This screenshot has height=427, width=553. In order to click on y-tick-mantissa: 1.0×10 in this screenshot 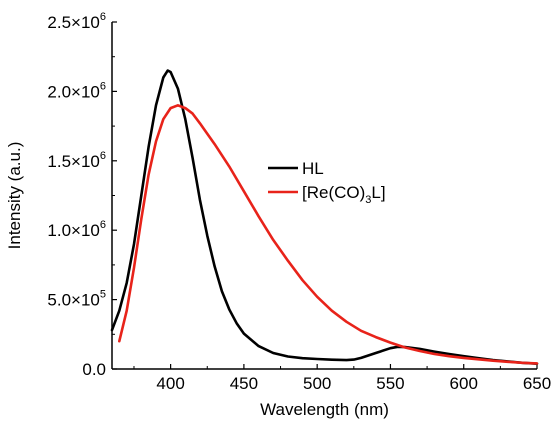, I will do `click(73, 230)`.